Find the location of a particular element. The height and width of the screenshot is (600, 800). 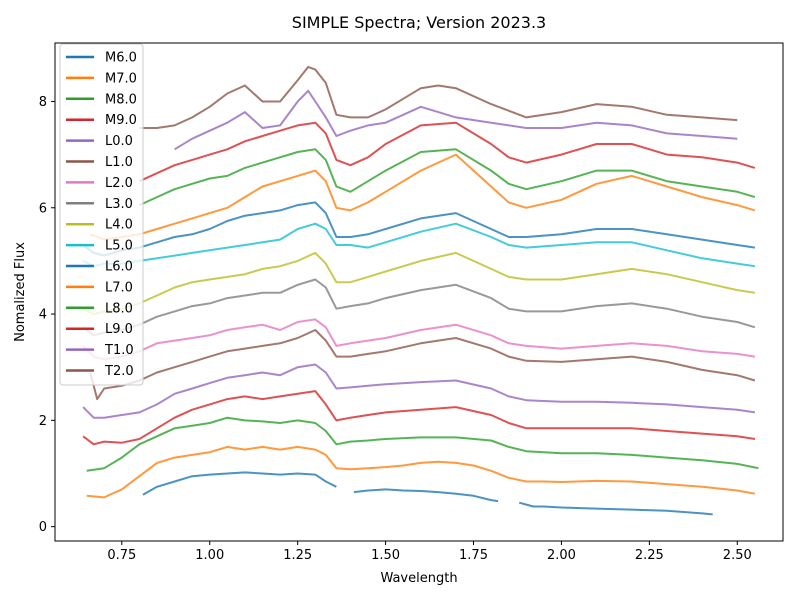

legend-label: L1.0 is located at coordinates (119, 162).